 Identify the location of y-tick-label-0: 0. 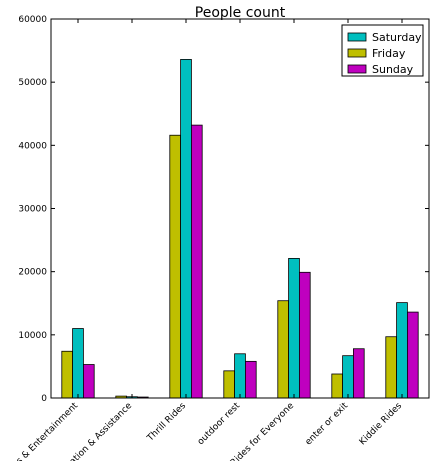
(44, 399).